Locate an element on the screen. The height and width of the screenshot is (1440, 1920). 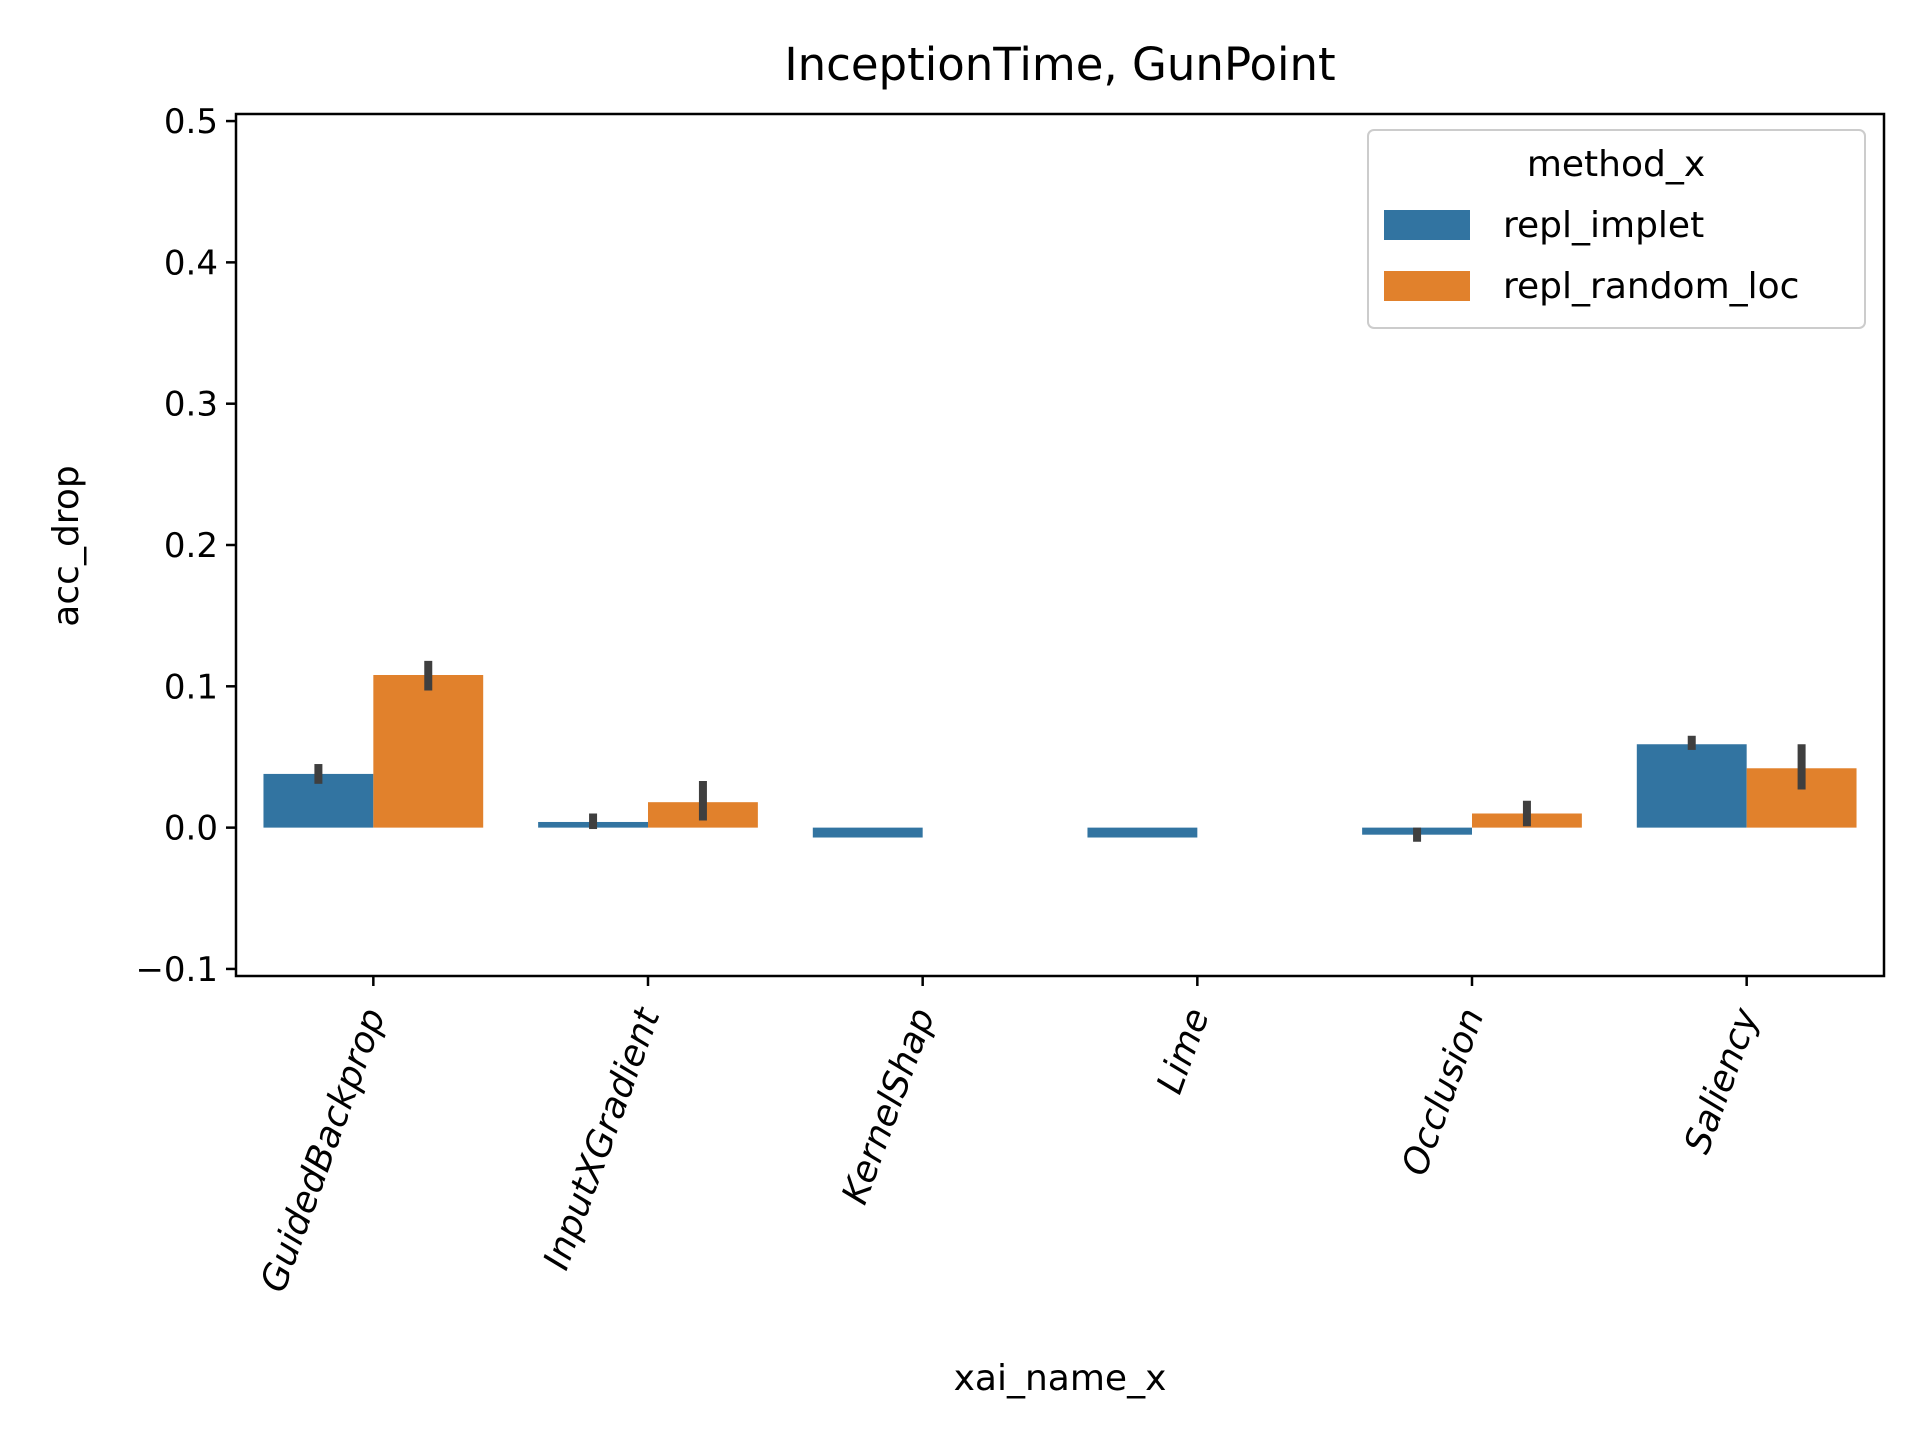
legend: method_x repl_implet repl_random_loc is located at coordinates (1616, 229).